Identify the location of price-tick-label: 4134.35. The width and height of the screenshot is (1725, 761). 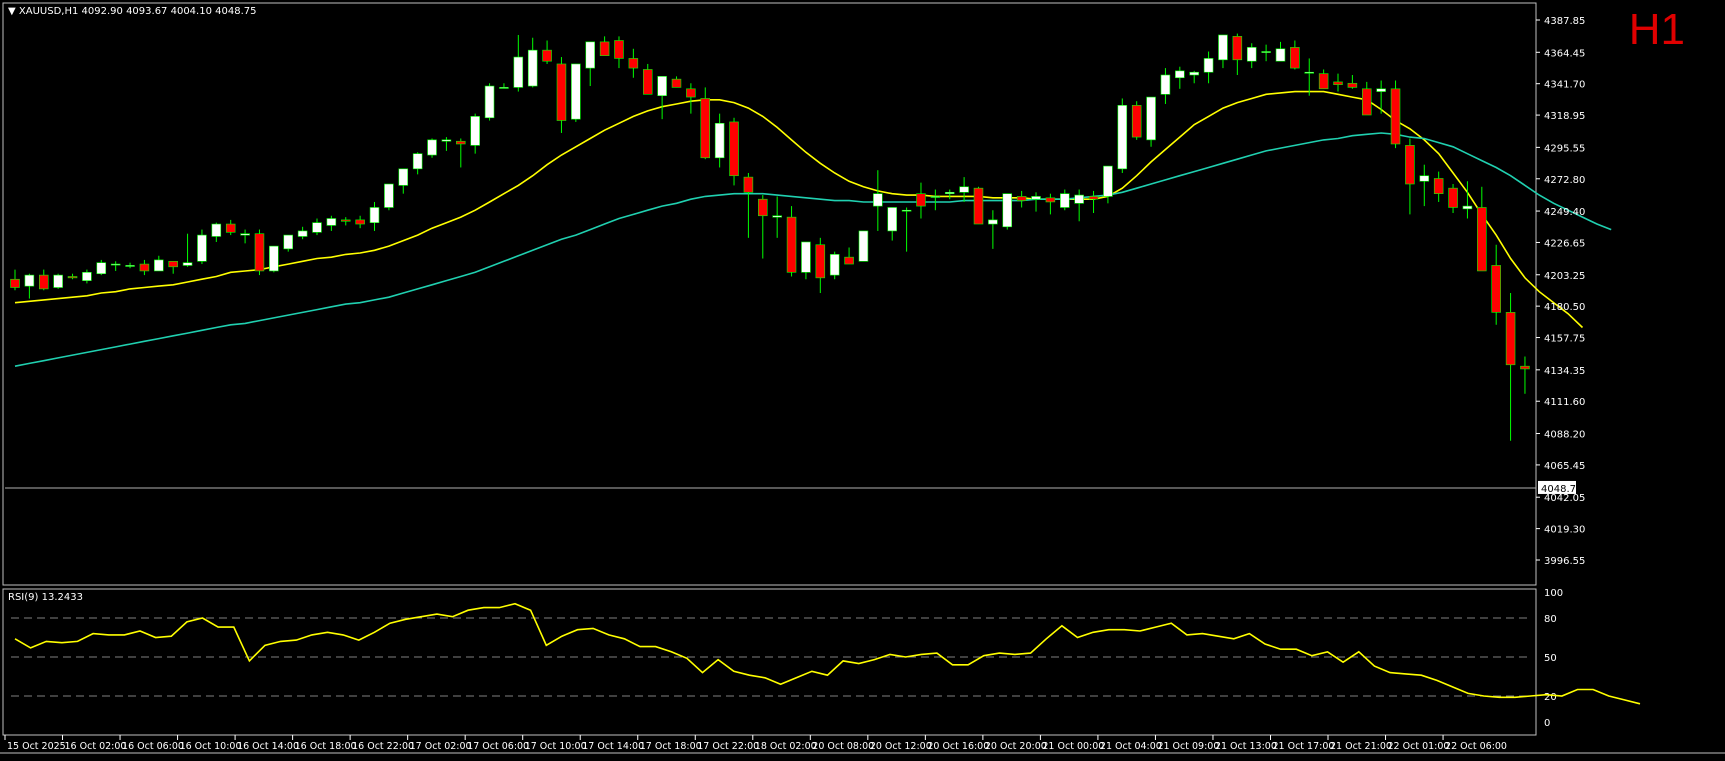
(1564, 371).